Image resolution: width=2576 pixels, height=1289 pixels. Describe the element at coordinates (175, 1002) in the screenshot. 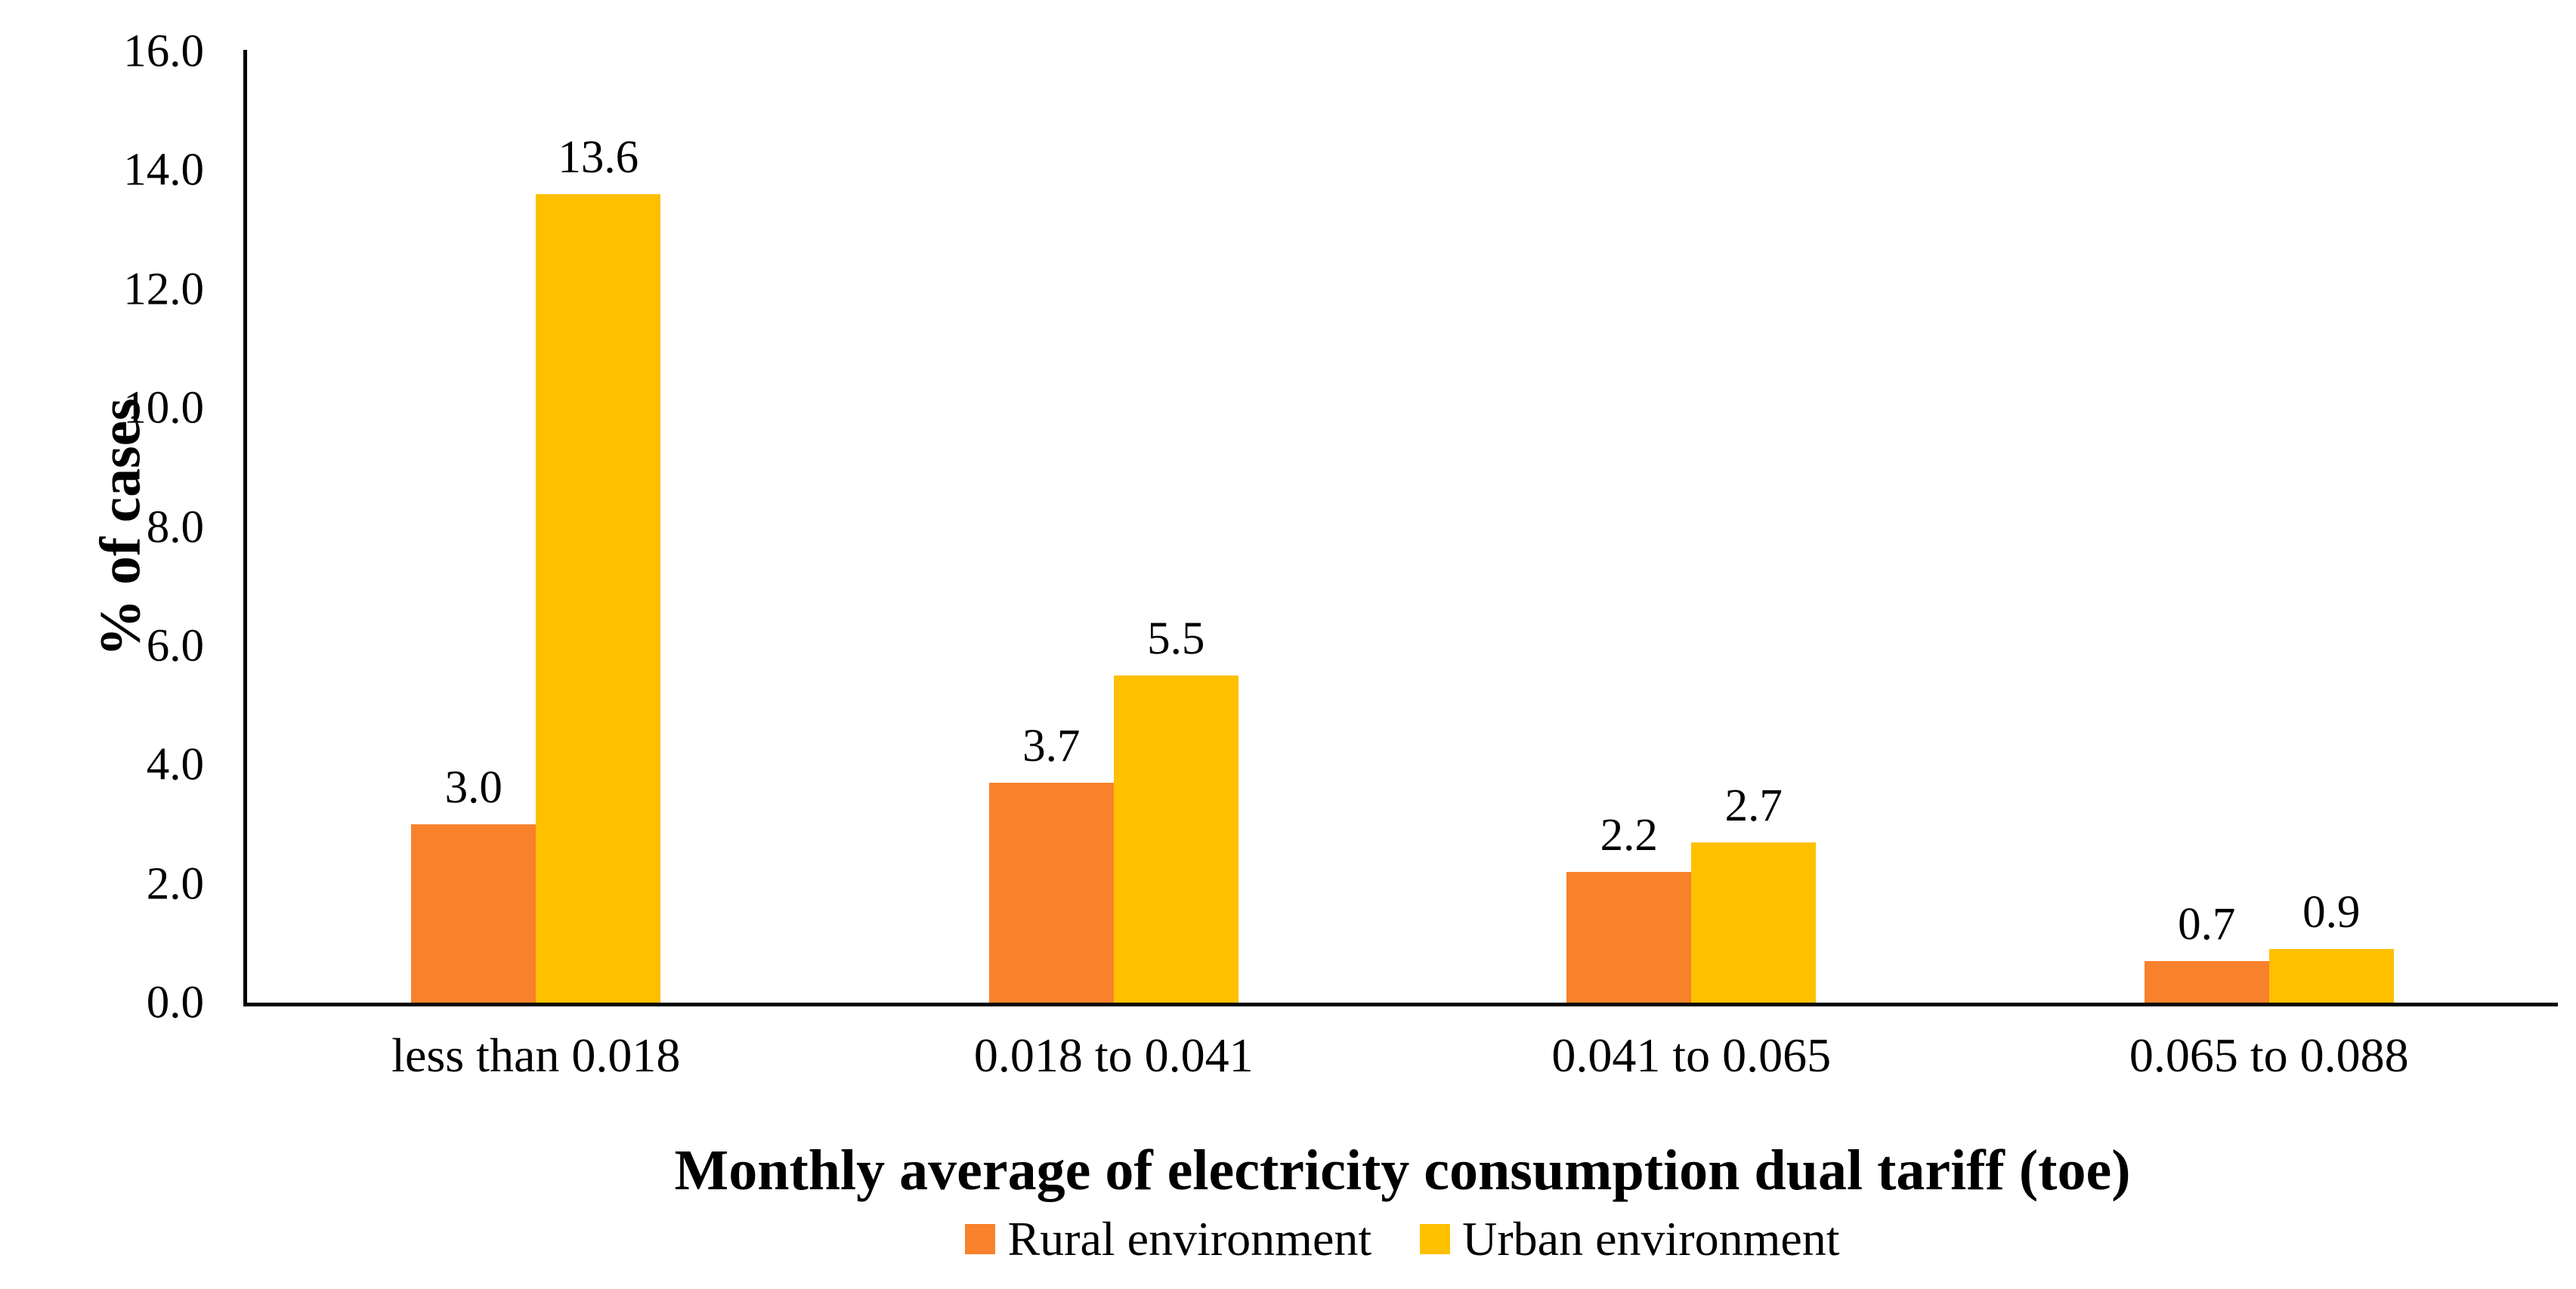

I see `y-tick-label: 0.0` at that location.